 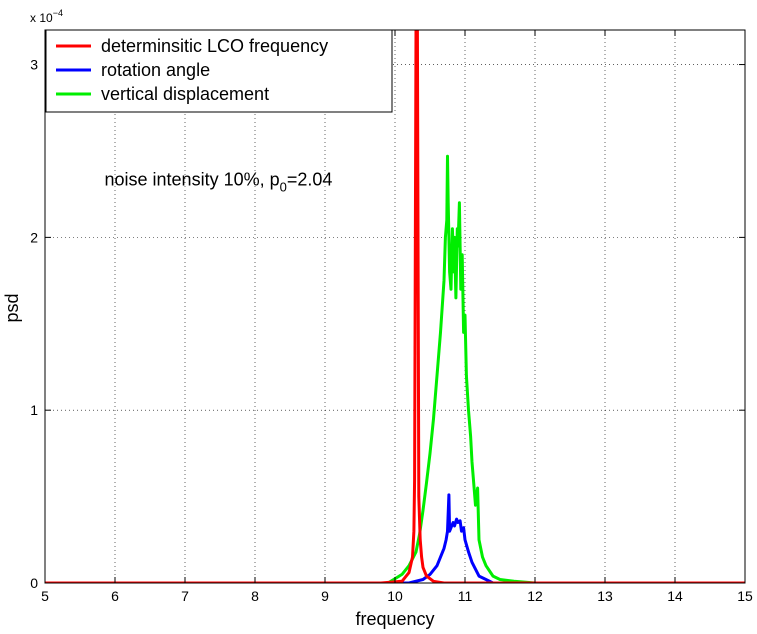 I want to click on y-tick-label: 2, so click(x=34, y=237).